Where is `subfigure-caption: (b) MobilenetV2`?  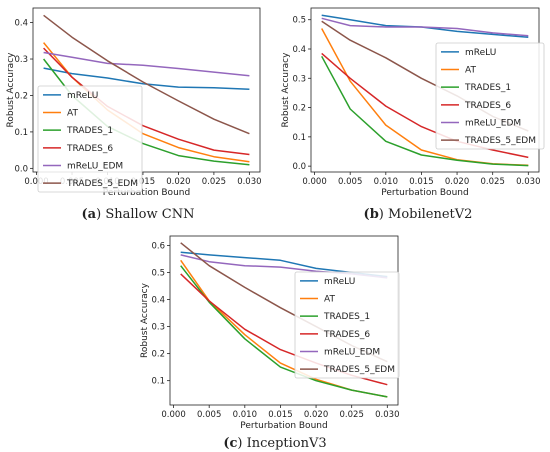
subfigure-caption: (b) MobilenetV2 is located at coordinates (418, 214).